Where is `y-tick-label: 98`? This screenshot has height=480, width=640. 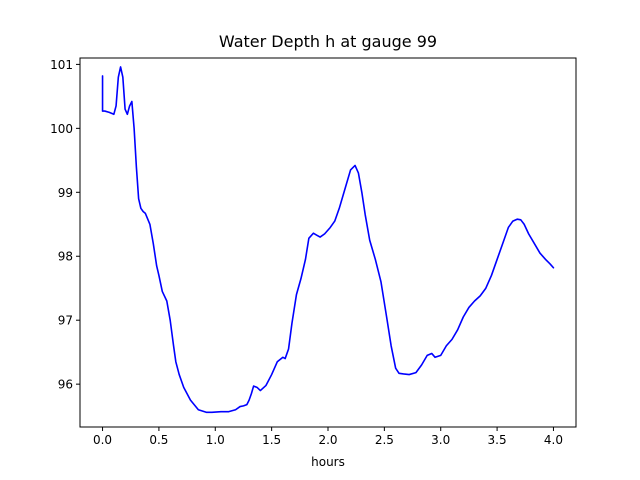
y-tick-label: 98 is located at coordinates (65, 257).